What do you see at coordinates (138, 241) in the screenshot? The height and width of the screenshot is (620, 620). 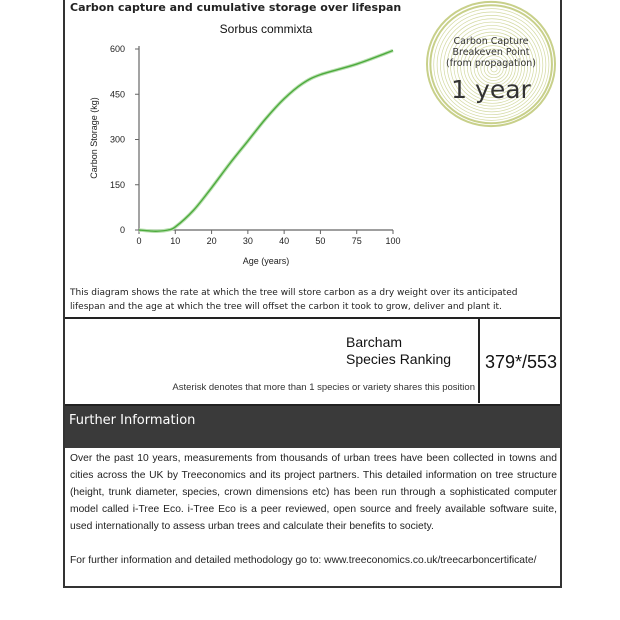 I see `x-tick-label: 0` at bounding box center [138, 241].